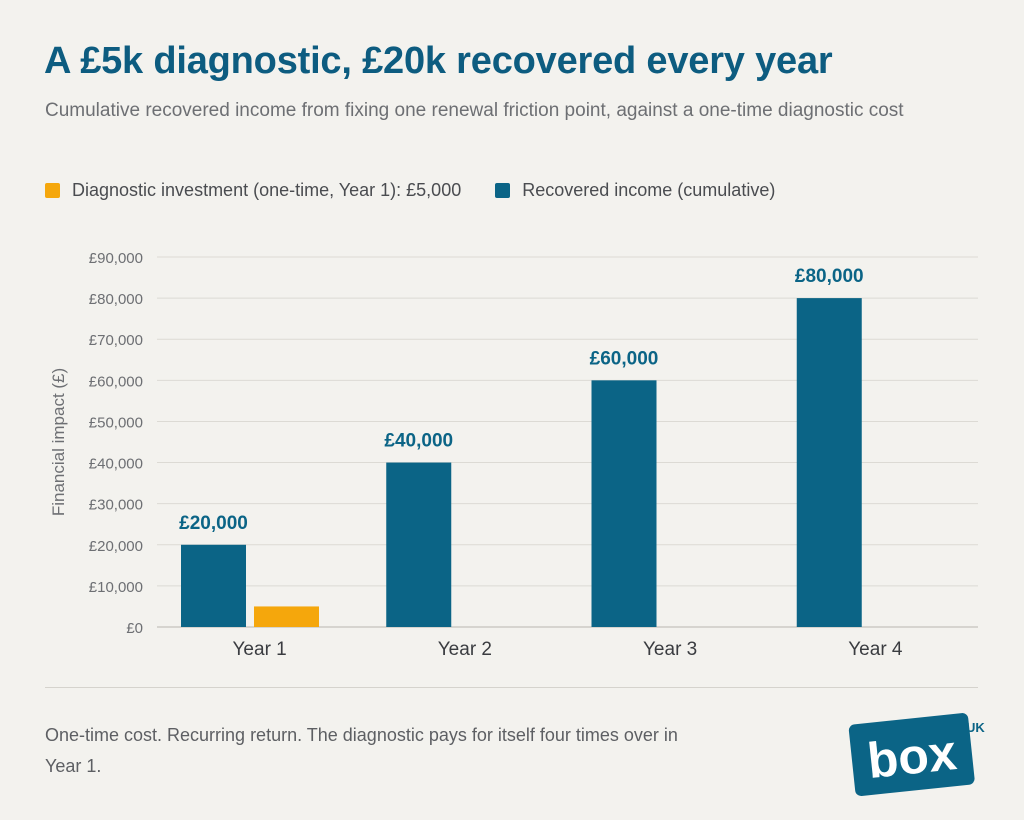  Describe the element at coordinates (134, 628) in the screenshot. I see `y-tick-label: £0` at that location.